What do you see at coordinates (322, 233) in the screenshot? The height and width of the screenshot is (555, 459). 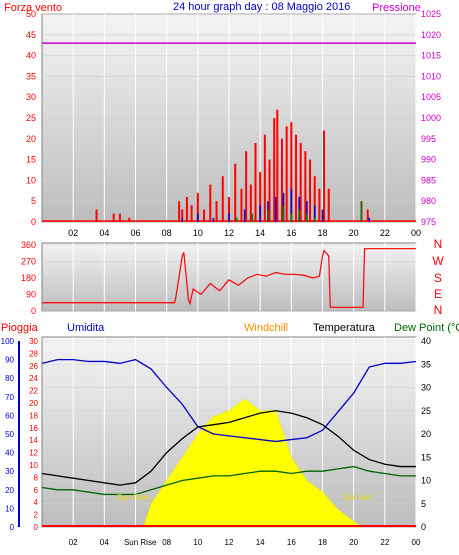 I see `wind-x-tick-label: 18` at bounding box center [322, 233].